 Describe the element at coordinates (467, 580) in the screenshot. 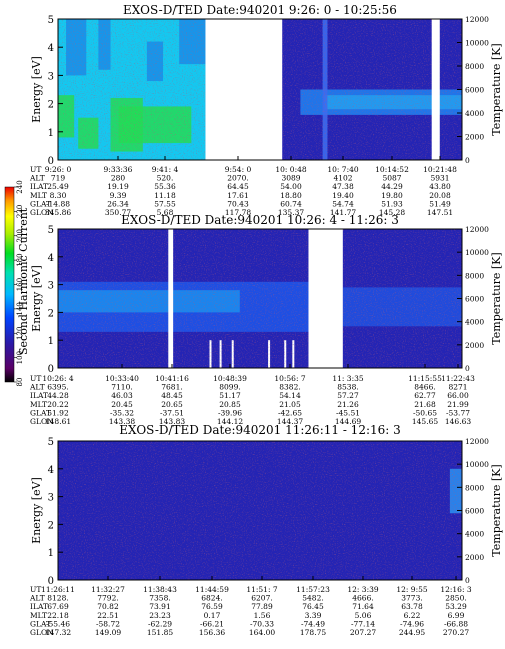

I see `y2-tick-label: 0` at that location.